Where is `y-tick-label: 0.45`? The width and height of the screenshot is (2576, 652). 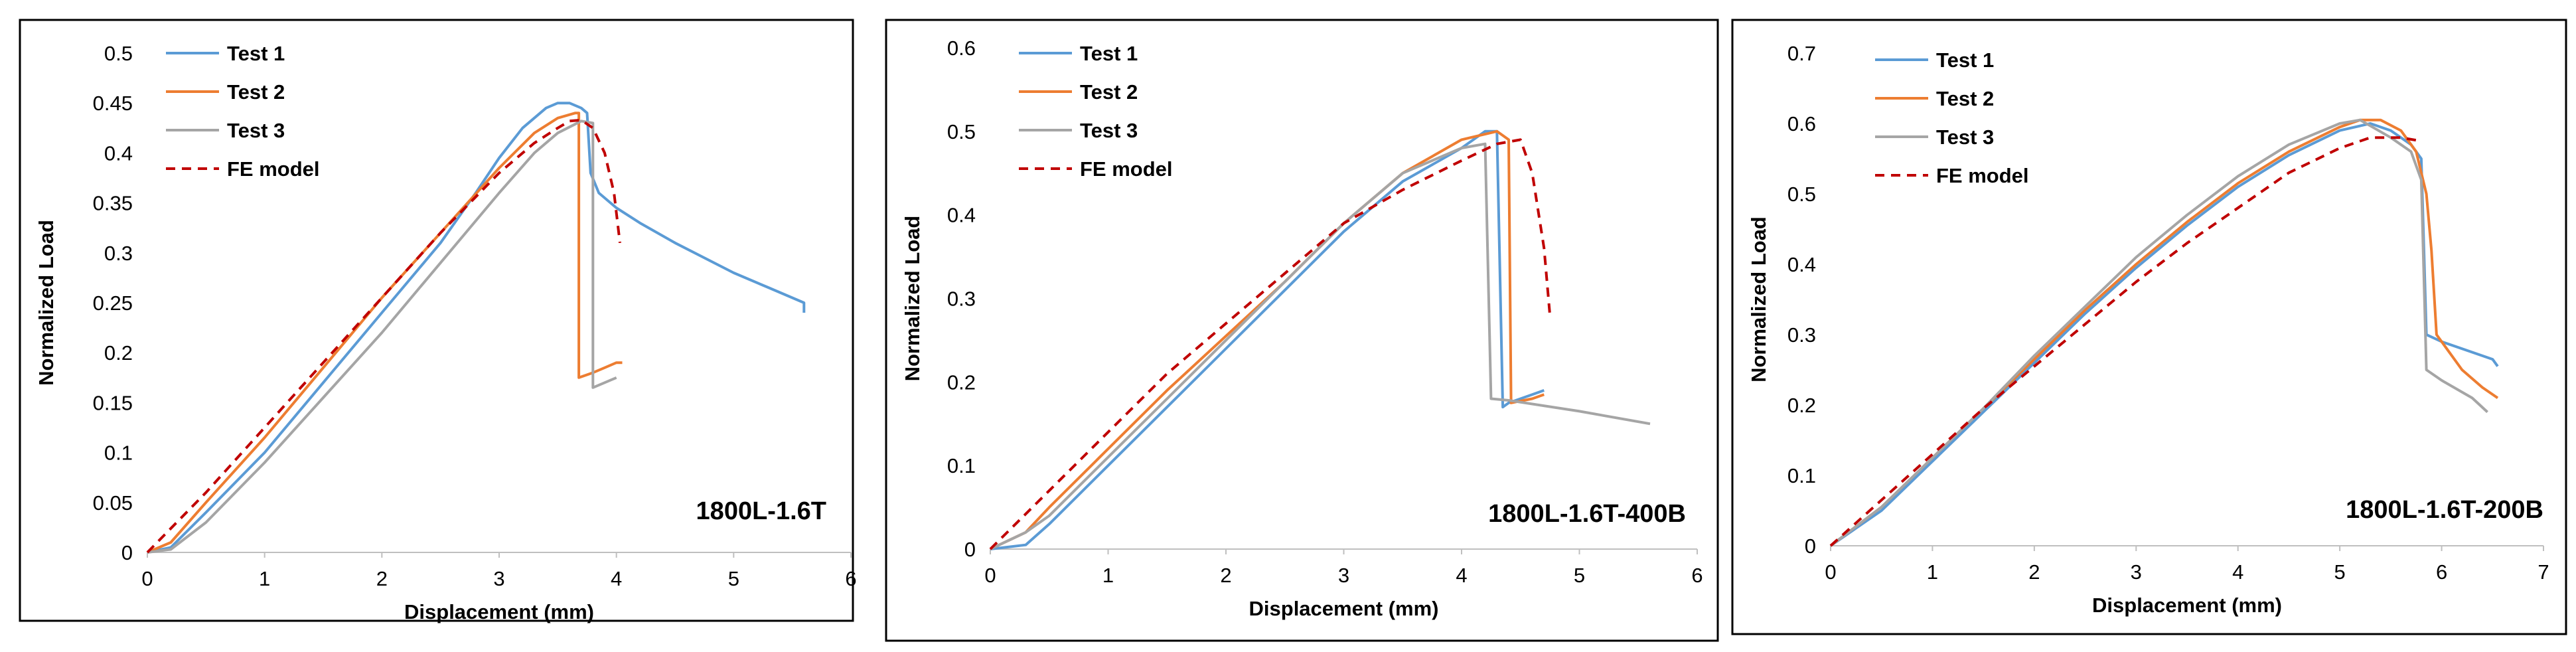
y-tick-label: 0.45 is located at coordinates (113, 103).